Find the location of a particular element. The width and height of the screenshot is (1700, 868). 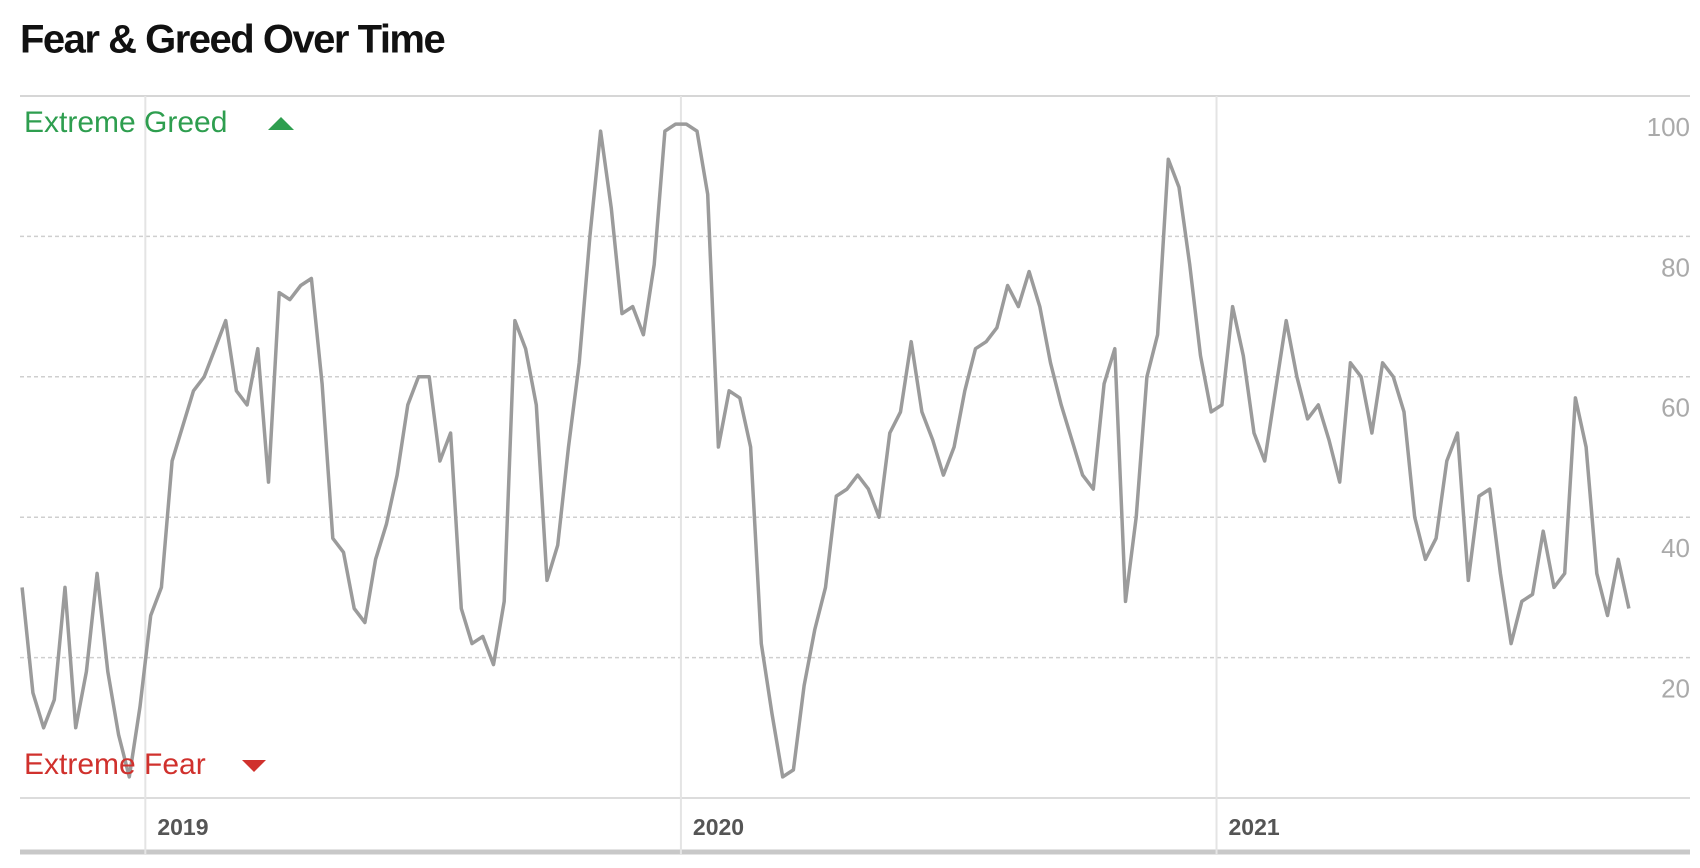

x-tick-label: 2021 is located at coordinates (1254, 827).